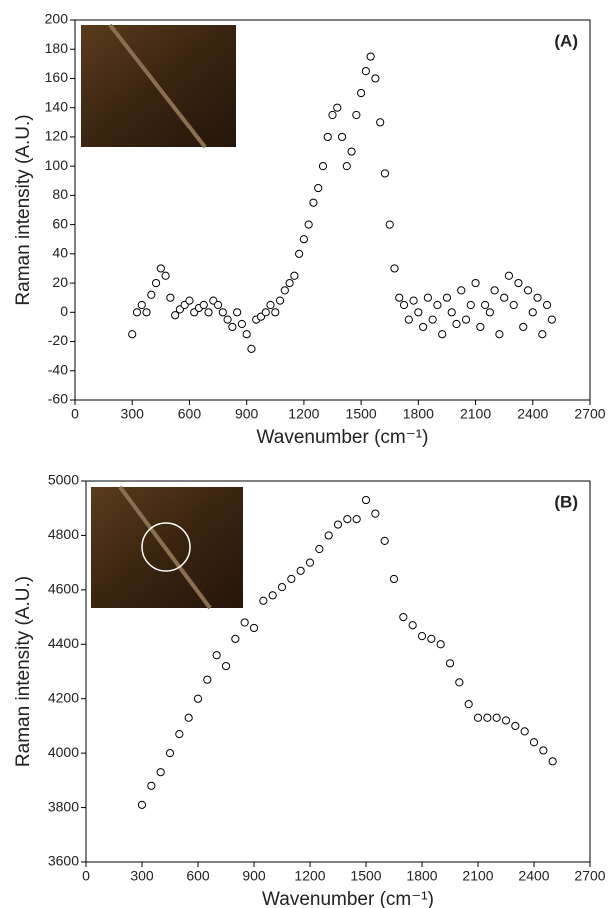  What do you see at coordinates (60, 223) in the screenshot?
I see `y-tick-label: 60` at bounding box center [60, 223].